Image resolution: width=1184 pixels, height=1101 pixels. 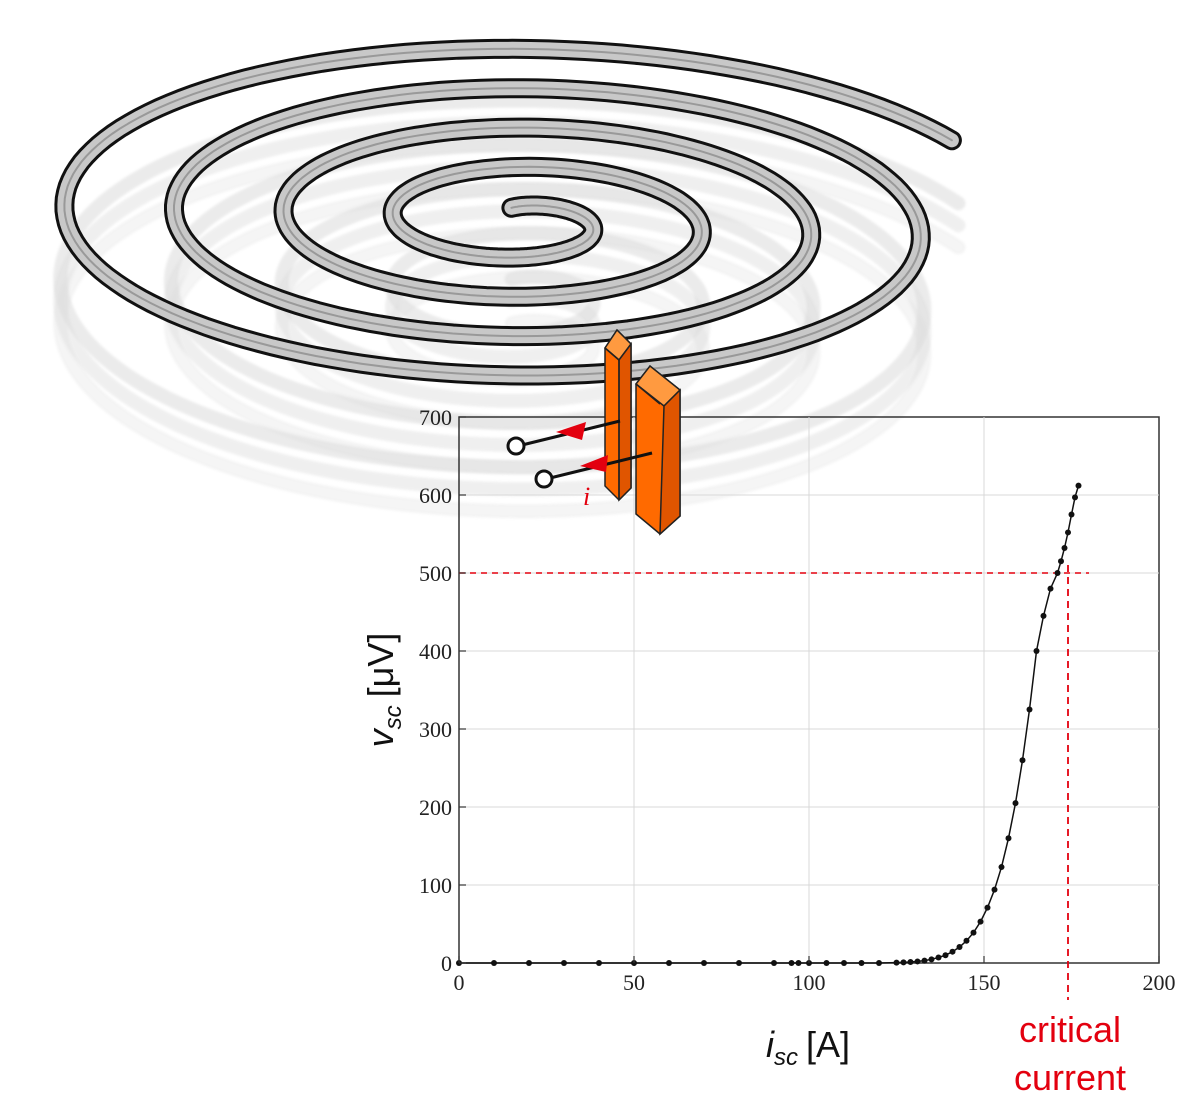 I want to click on svg-text:isc[A]: isc [A], so click(x=808, y=1047).